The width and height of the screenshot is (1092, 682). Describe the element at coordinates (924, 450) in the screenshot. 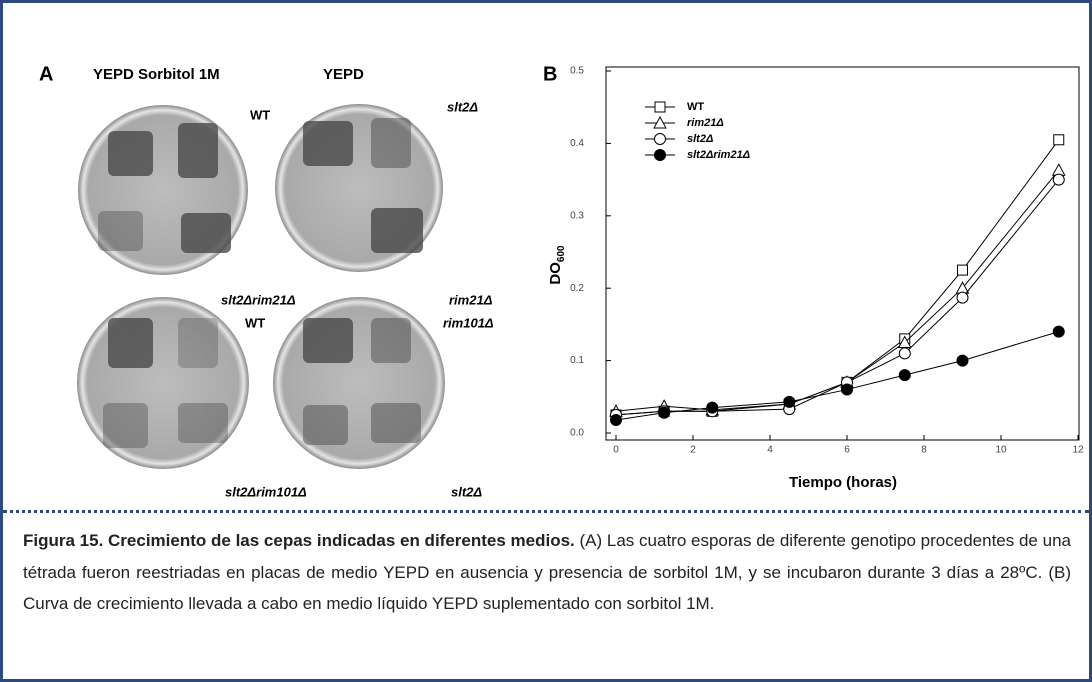

I see `x-tick-label: 8` at that location.